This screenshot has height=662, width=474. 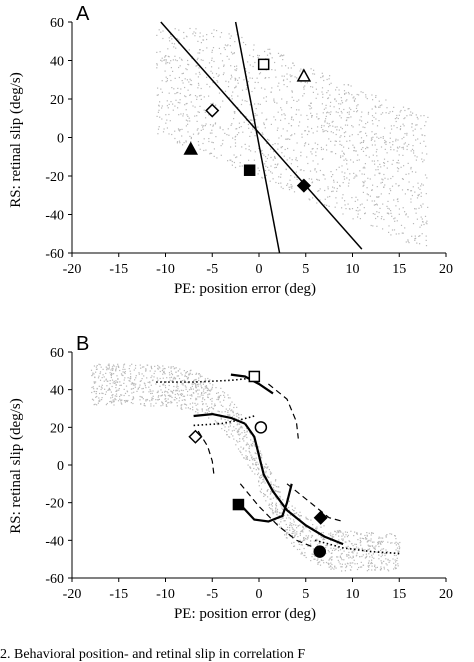 I want to click on panel-label: B, so click(x=82, y=344).